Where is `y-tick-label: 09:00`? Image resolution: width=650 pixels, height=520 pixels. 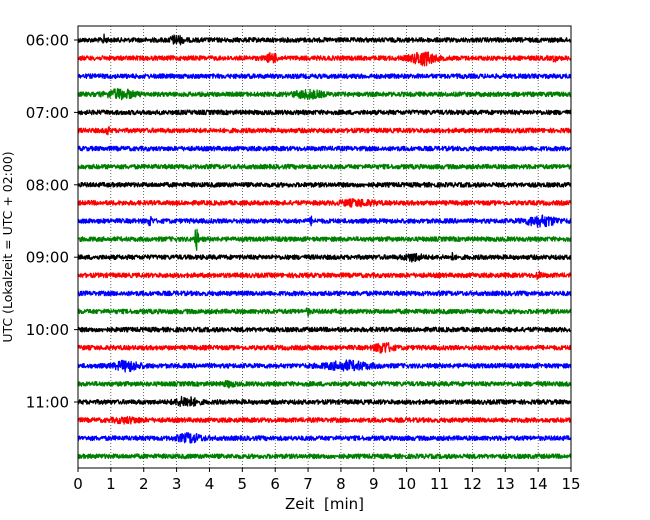 y-tick-label: 09:00 is located at coordinates (47, 258).